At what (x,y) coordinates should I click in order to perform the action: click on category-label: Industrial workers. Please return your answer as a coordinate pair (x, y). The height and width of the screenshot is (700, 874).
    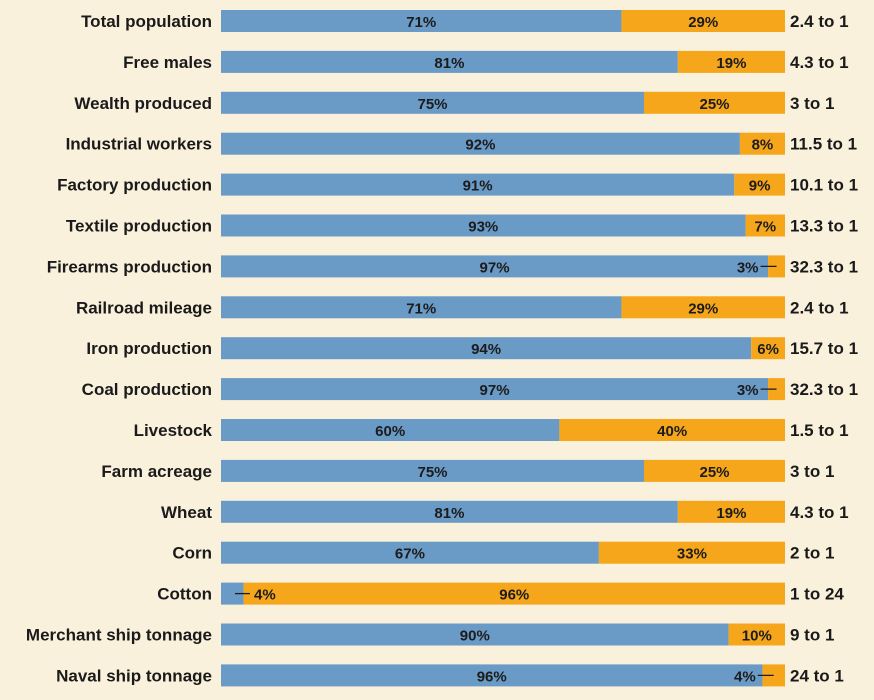
    Looking at the image, I should click on (139, 144).